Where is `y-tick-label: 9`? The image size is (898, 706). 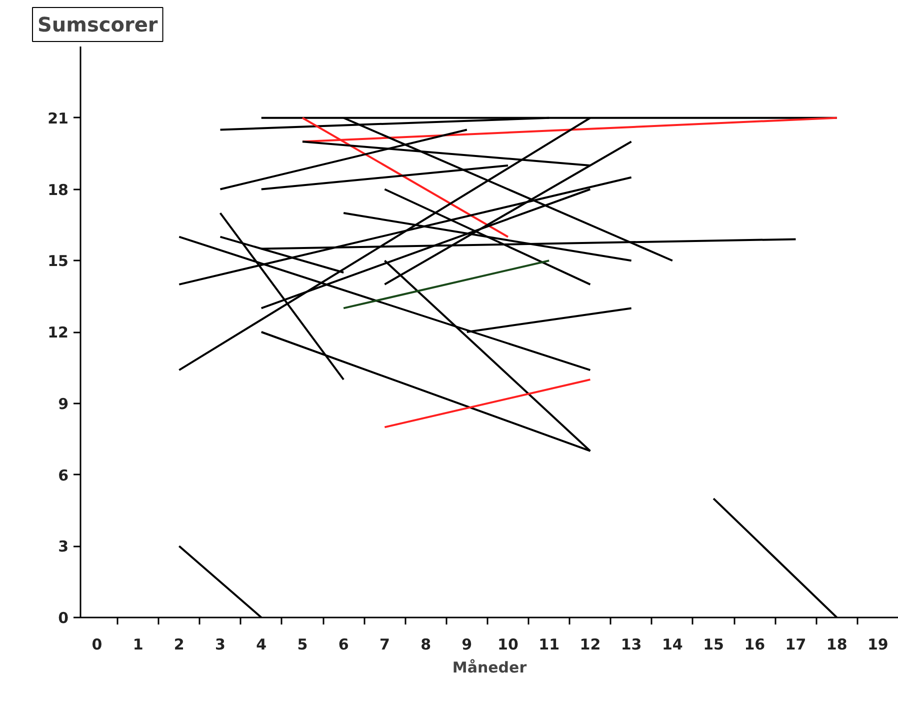 y-tick-label: 9 is located at coordinates (63, 403).